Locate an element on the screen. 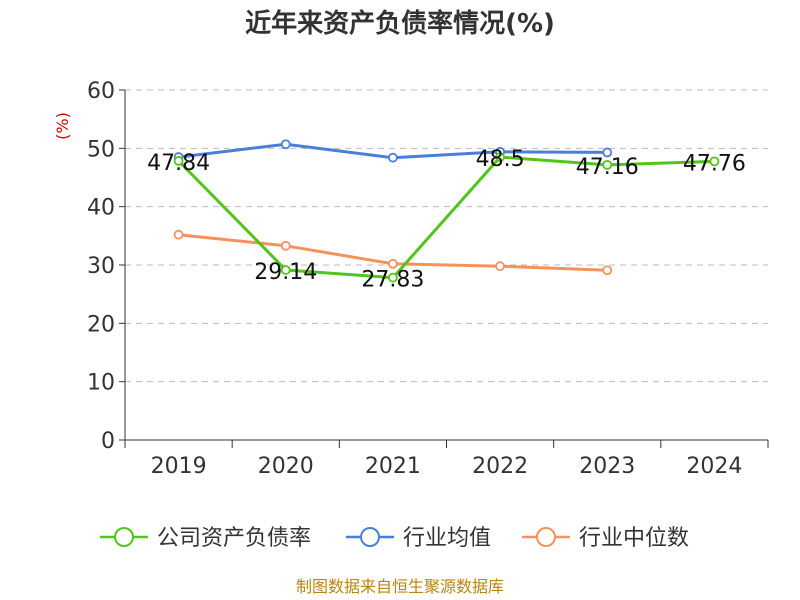  x-tick-label-2019: 2019 is located at coordinates (179, 466).